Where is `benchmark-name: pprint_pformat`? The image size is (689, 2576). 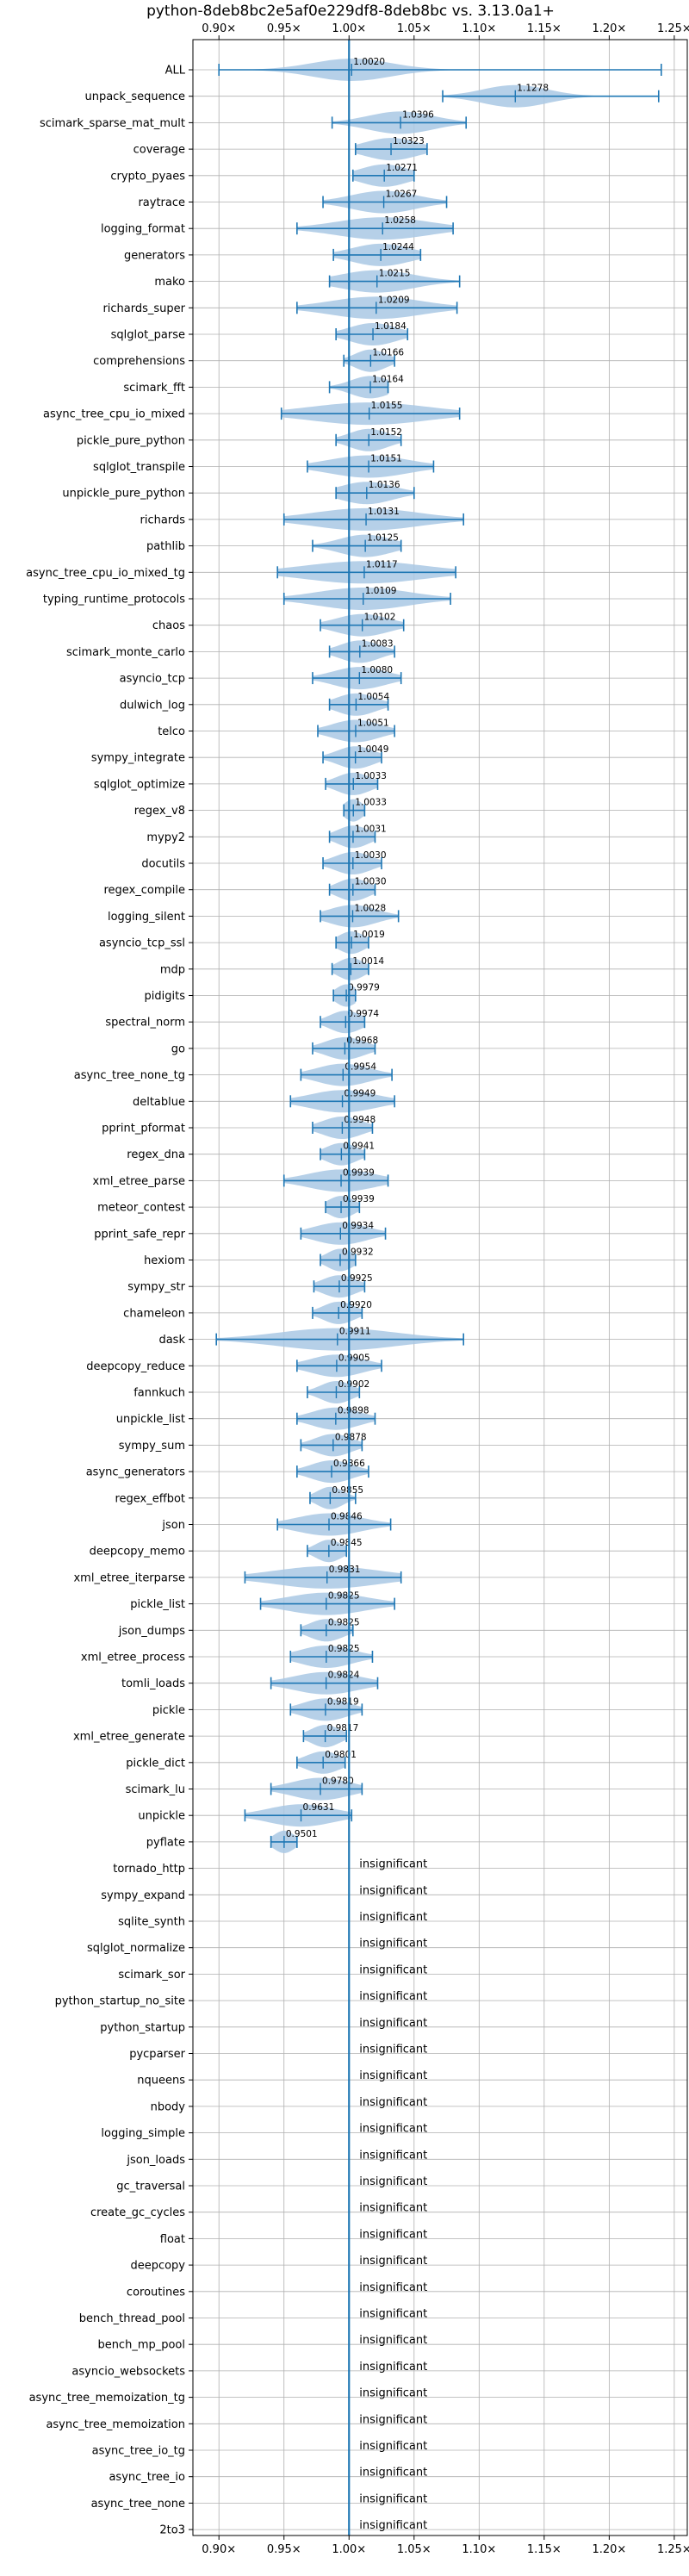
benchmark-name: pprint_pformat is located at coordinates (143, 1130).